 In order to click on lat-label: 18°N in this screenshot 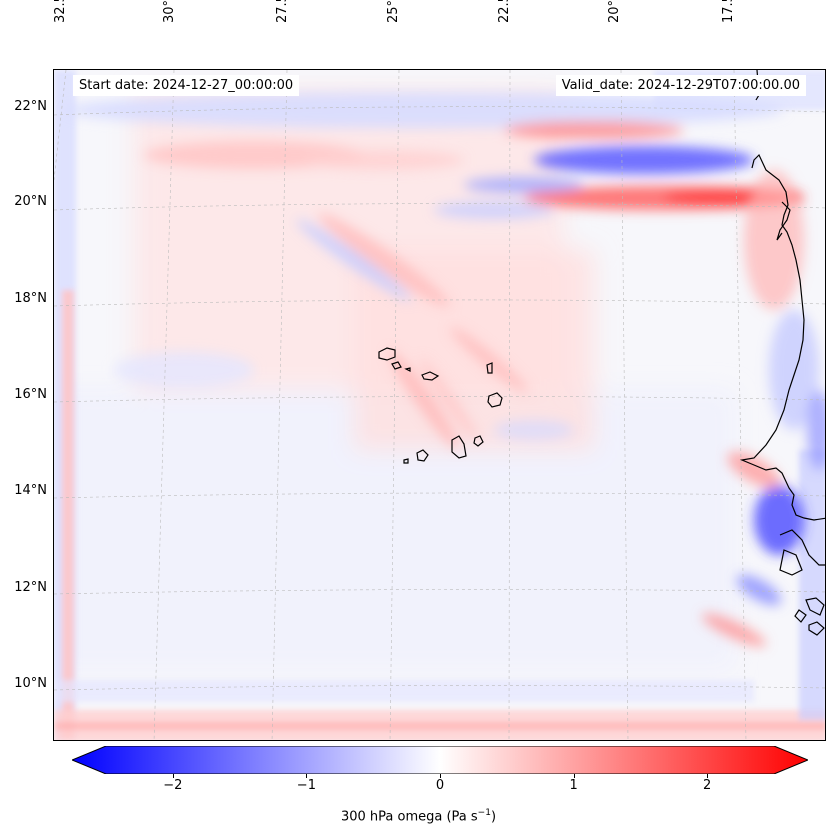, I will do `click(30, 298)`.